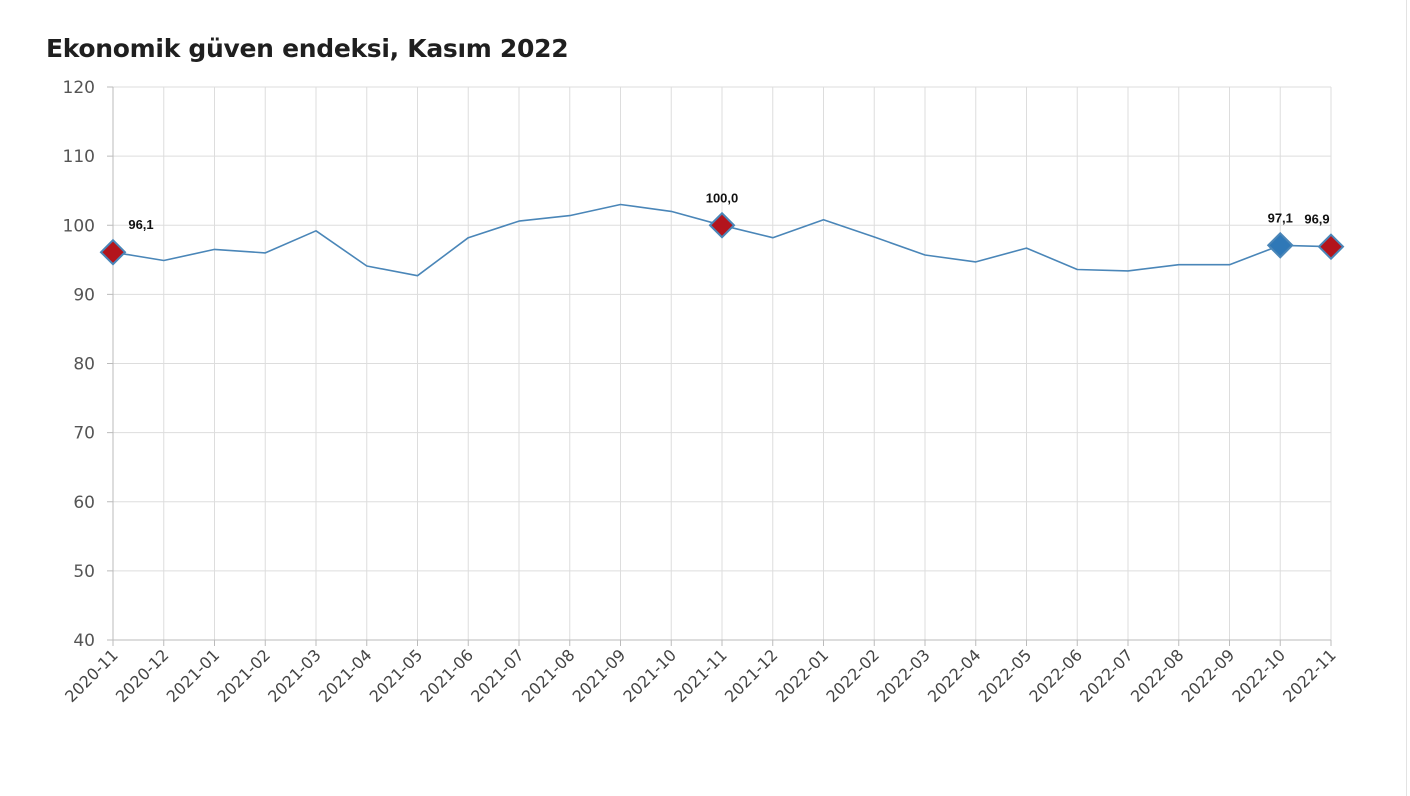  I want to click on page-right-border, so click(1406, 398).